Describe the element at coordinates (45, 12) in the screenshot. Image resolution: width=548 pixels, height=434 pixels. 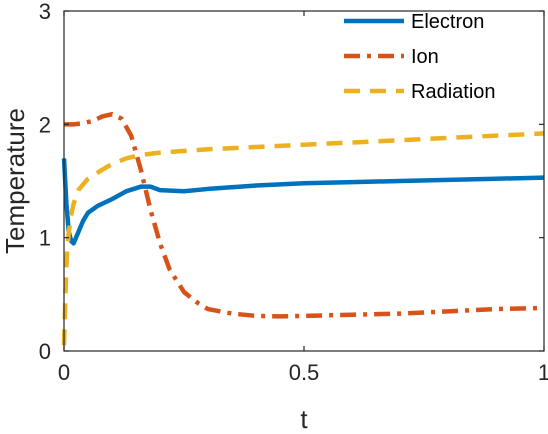
I see `y-tick-label: 3` at that location.